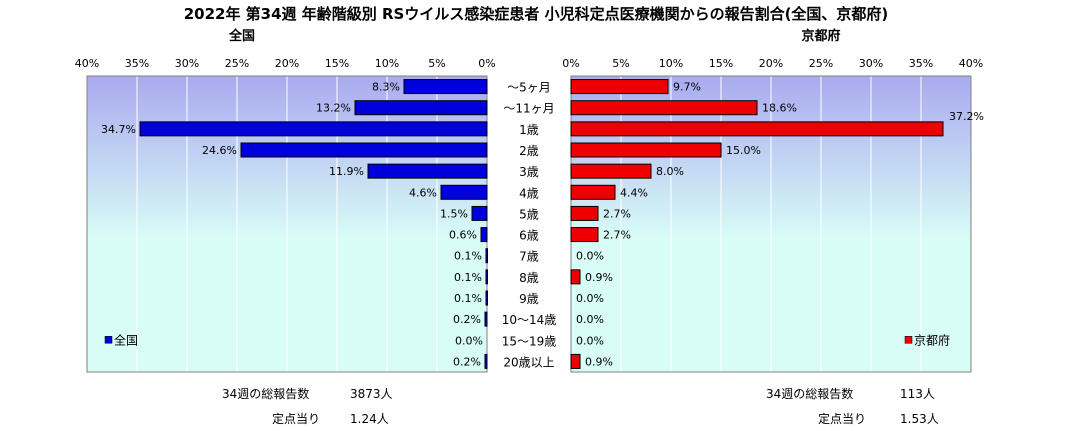 This screenshot has width=1072, height=431. I want to click on x-tick-label-national: 25%, so click(237, 63).